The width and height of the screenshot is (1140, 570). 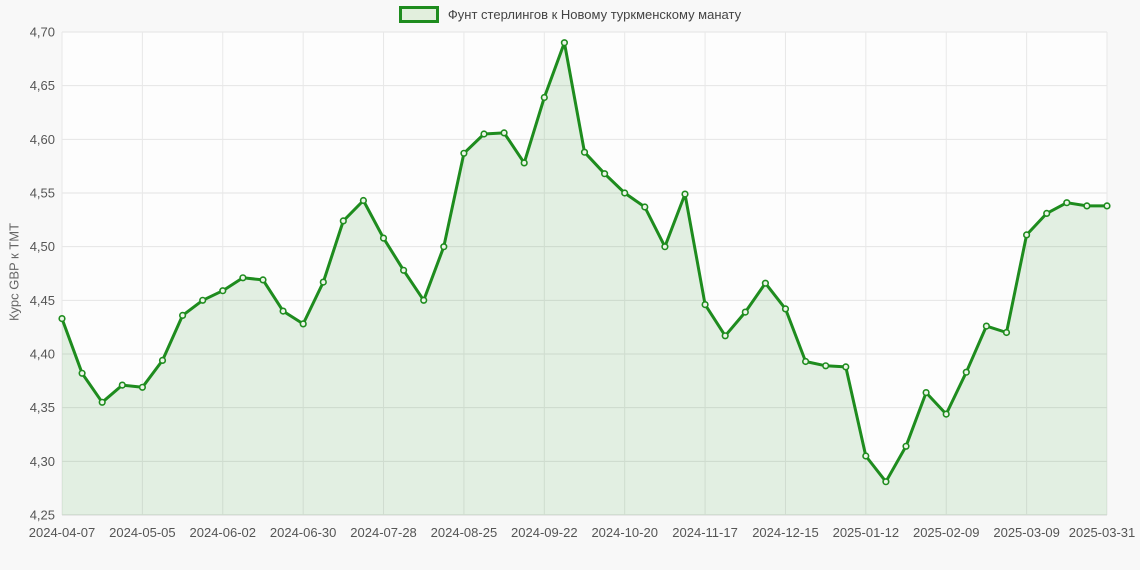 What do you see at coordinates (464, 532) in the screenshot?
I see `x-tick-label: 2024-08-25` at bounding box center [464, 532].